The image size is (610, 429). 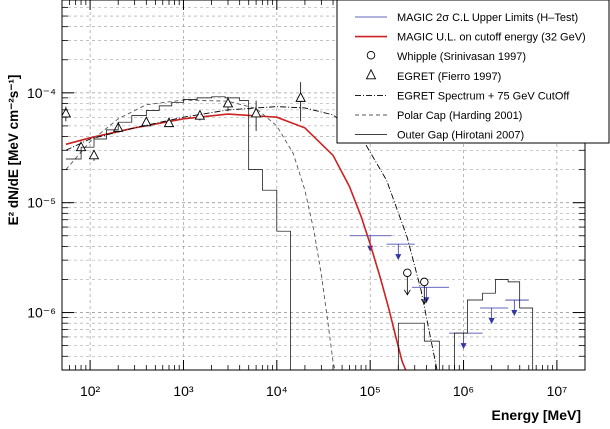 What do you see at coordinates (13, 150) in the screenshot?
I see `y-axis-title: E² dN/dE [MeV cm⁻²s⁻¹]` at bounding box center [13, 150].